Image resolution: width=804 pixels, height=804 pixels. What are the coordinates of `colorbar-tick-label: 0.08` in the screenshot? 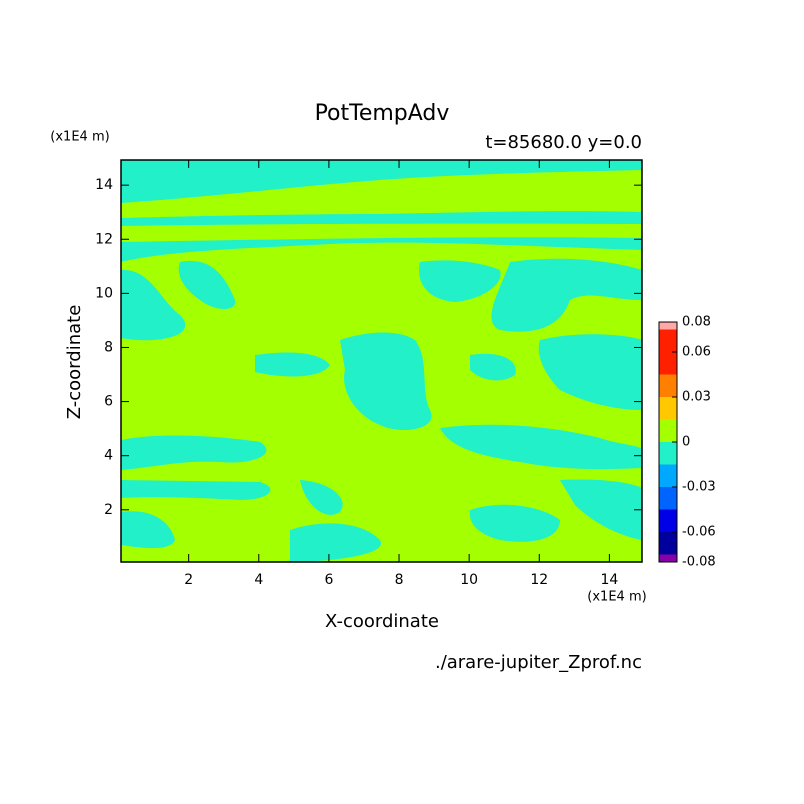 It's located at (696, 322).